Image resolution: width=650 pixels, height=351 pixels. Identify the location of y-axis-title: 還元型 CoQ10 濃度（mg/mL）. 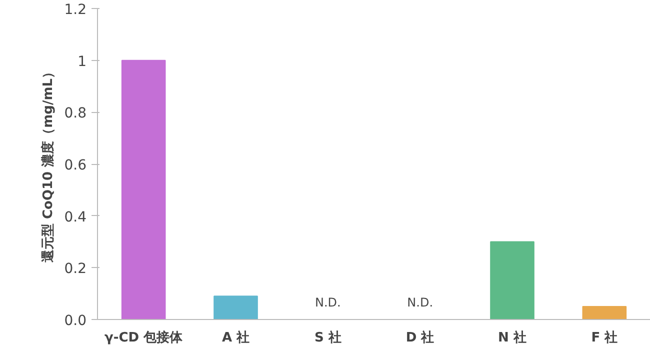
(48, 164).